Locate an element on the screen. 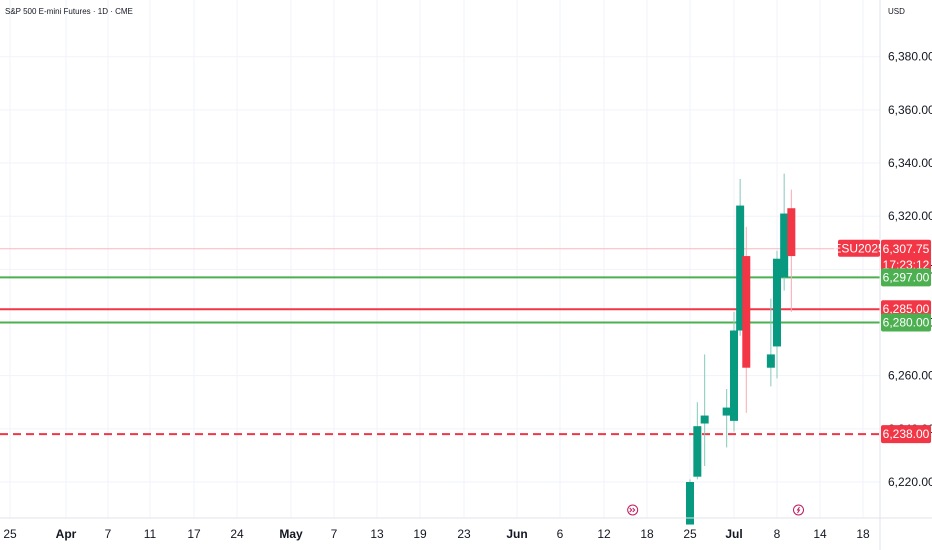 The width and height of the screenshot is (932, 550). price-tick-label: 6,340.00 is located at coordinates (910, 163).